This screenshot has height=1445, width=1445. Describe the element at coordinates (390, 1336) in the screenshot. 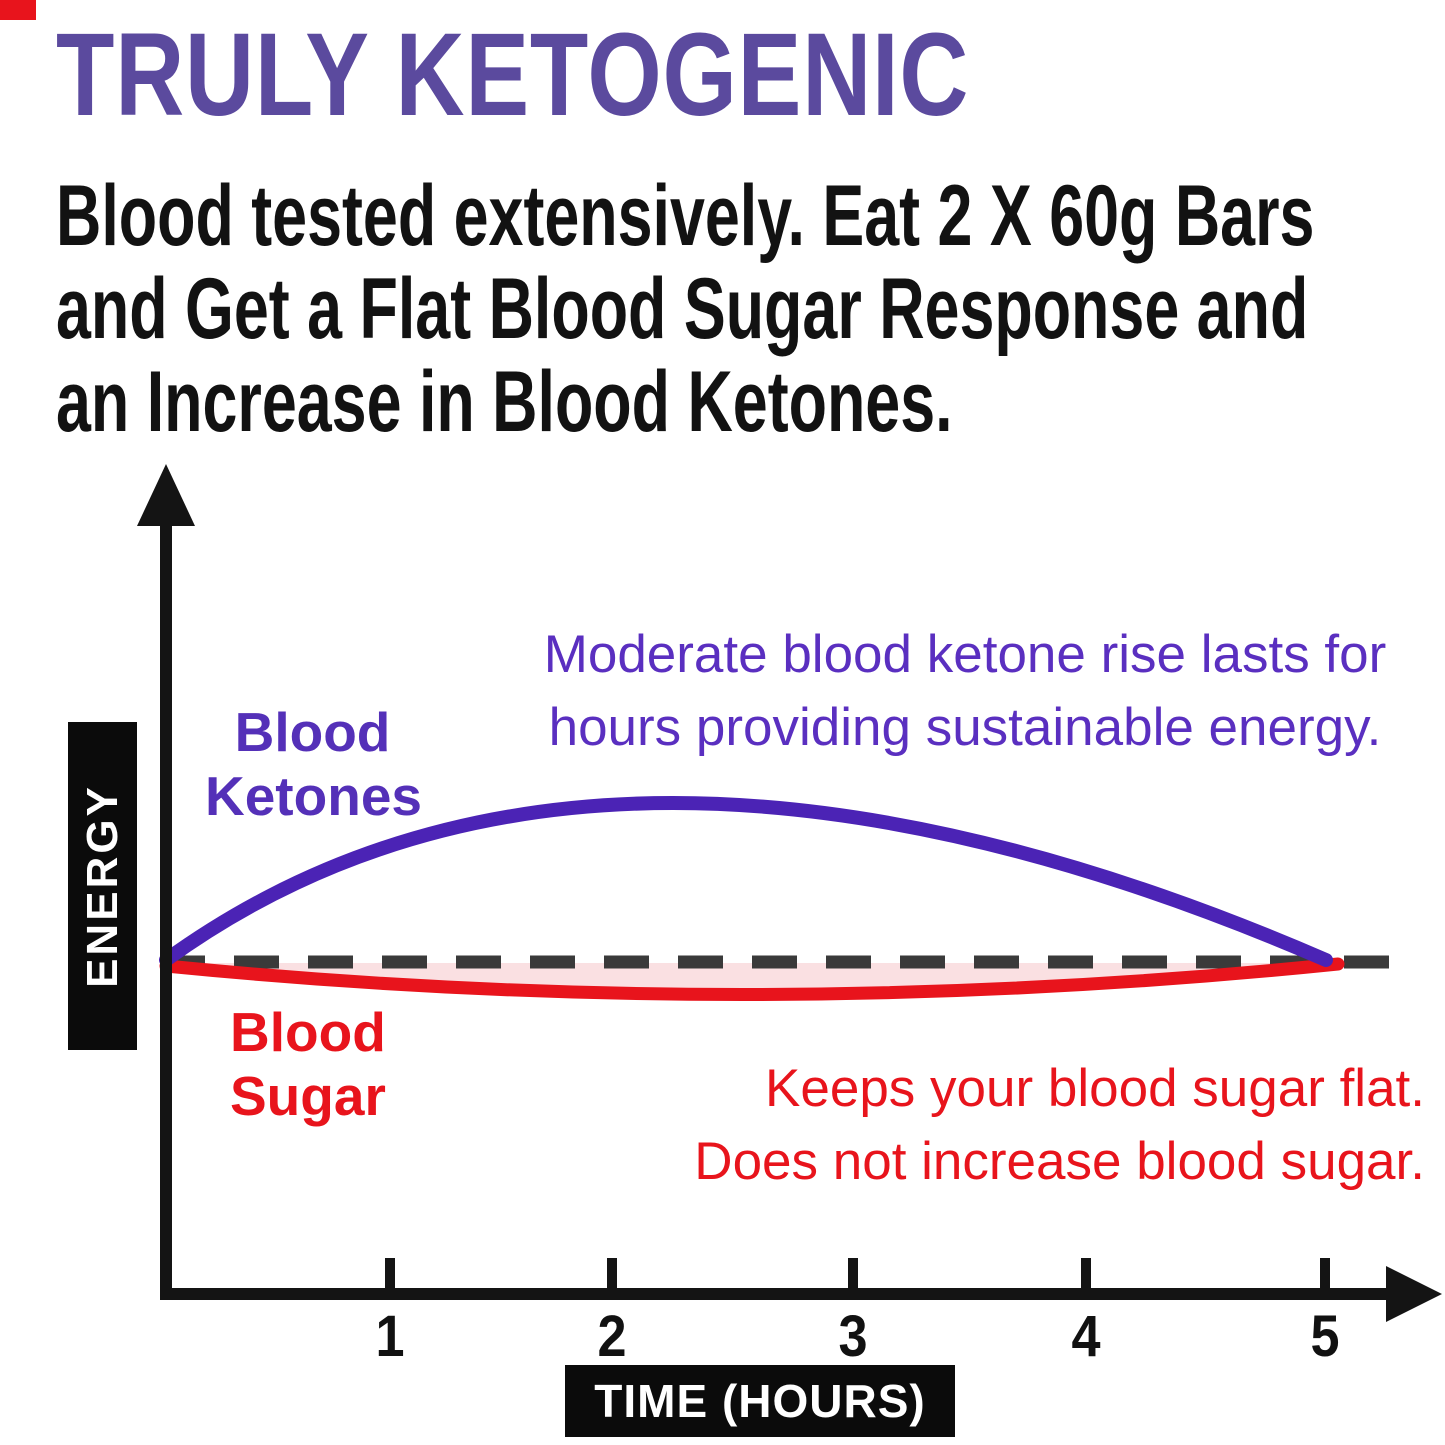

I see `x-tick-label-1: 1` at that location.